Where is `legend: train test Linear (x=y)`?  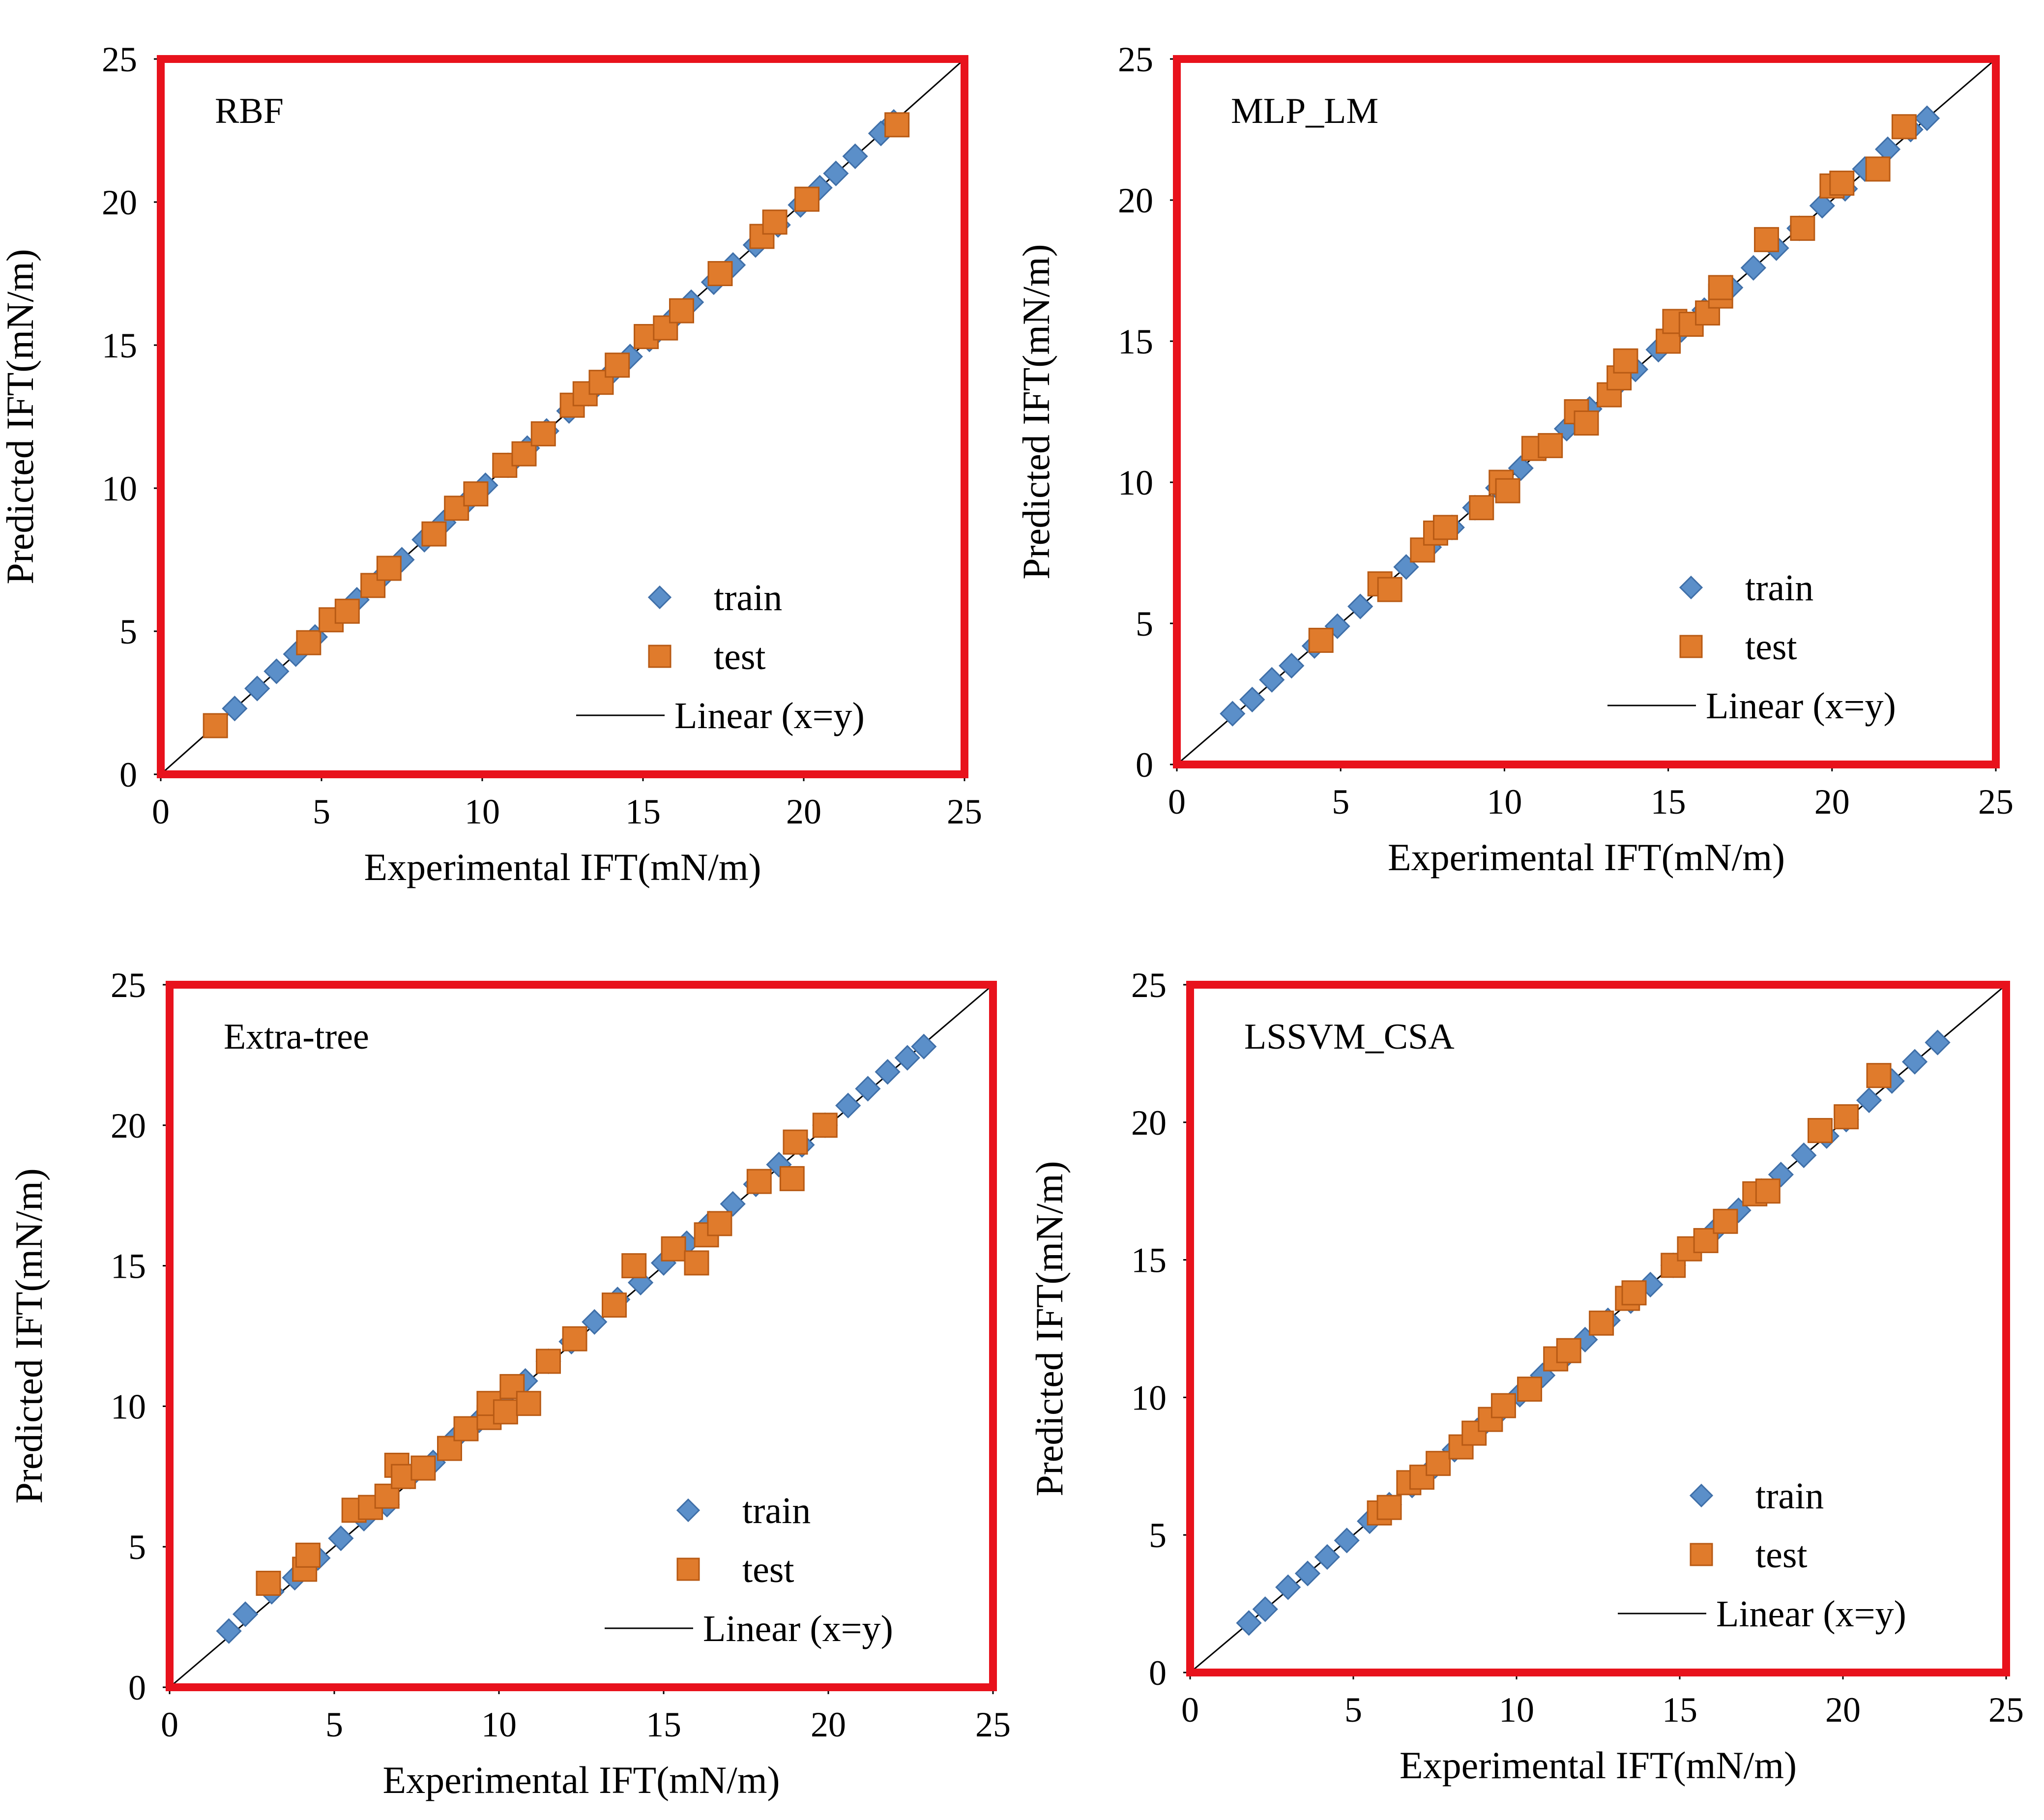 legend: train test Linear (x=y) is located at coordinates (749, 1569).